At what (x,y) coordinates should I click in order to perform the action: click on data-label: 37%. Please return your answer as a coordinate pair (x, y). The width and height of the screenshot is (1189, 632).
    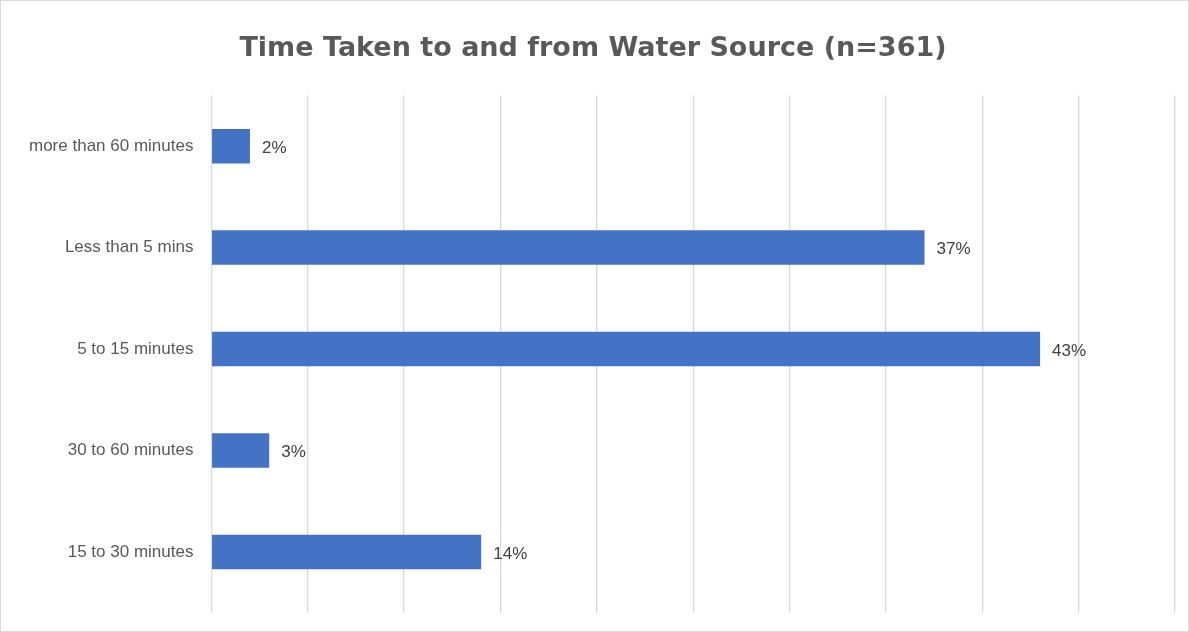
    Looking at the image, I should click on (953, 249).